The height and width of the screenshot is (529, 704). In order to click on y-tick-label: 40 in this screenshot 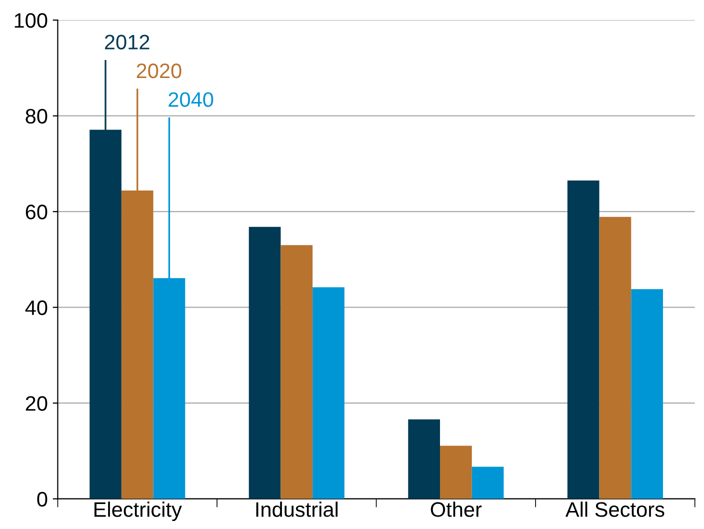, I will do `click(36, 308)`.